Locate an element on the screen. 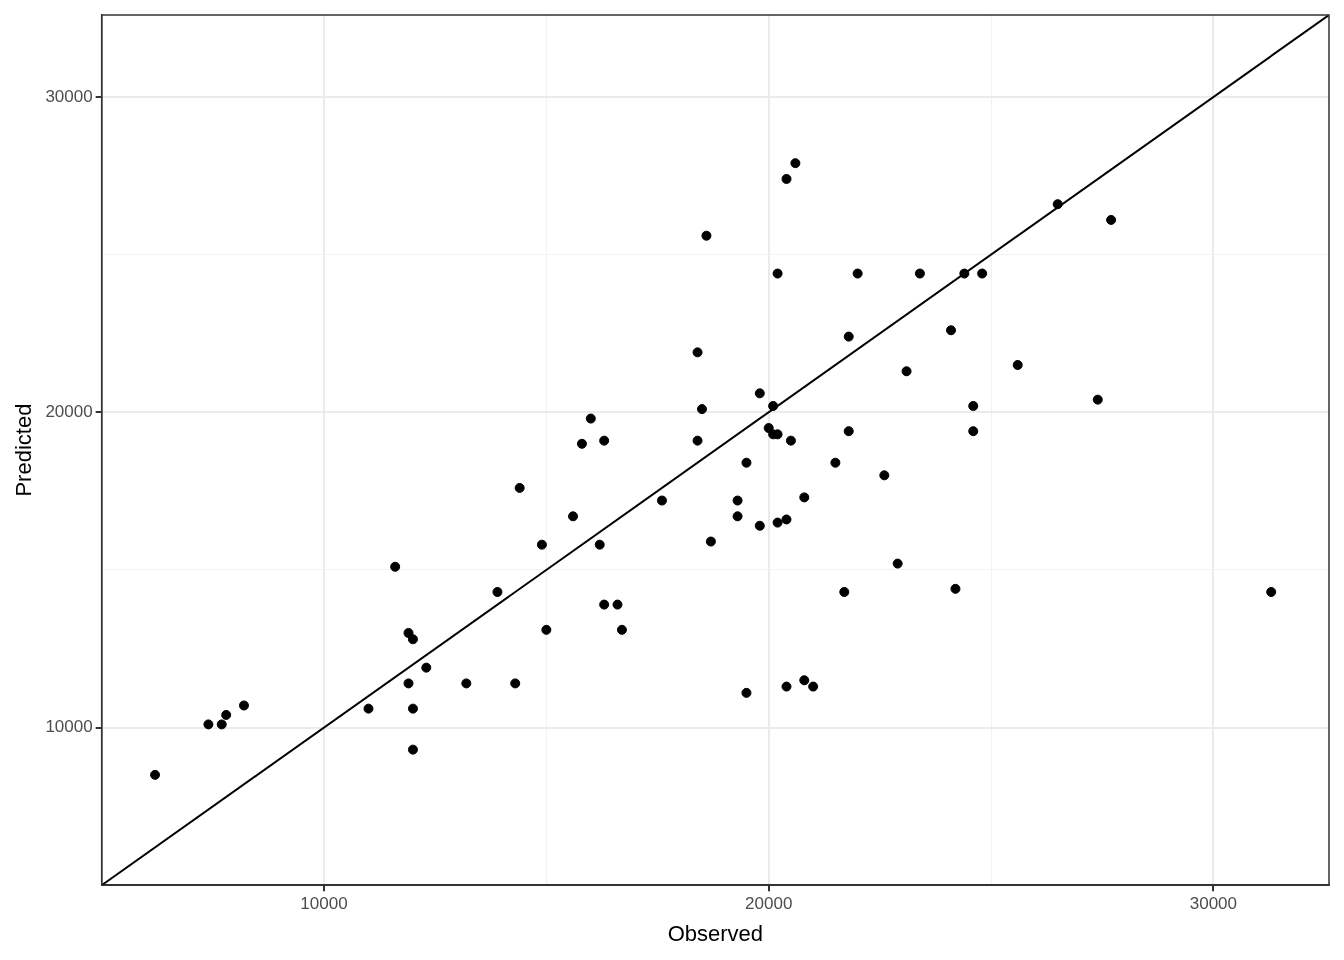 The width and height of the screenshot is (1344, 960). x-axis-title: Observed is located at coordinates (715, 933).